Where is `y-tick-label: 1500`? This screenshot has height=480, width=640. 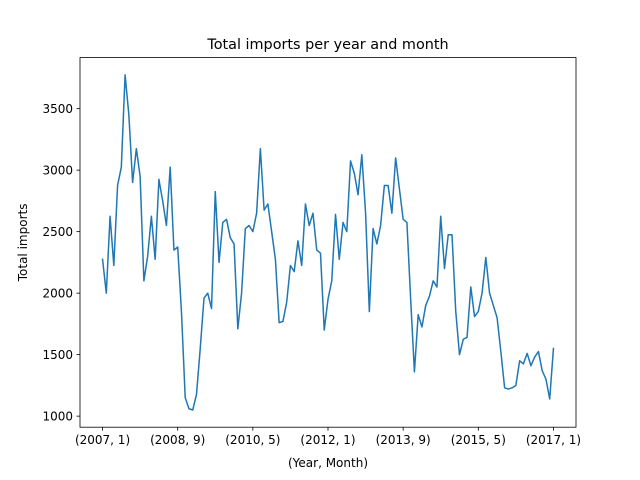
y-tick-label: 1500 is located at coordinates (57, 355).